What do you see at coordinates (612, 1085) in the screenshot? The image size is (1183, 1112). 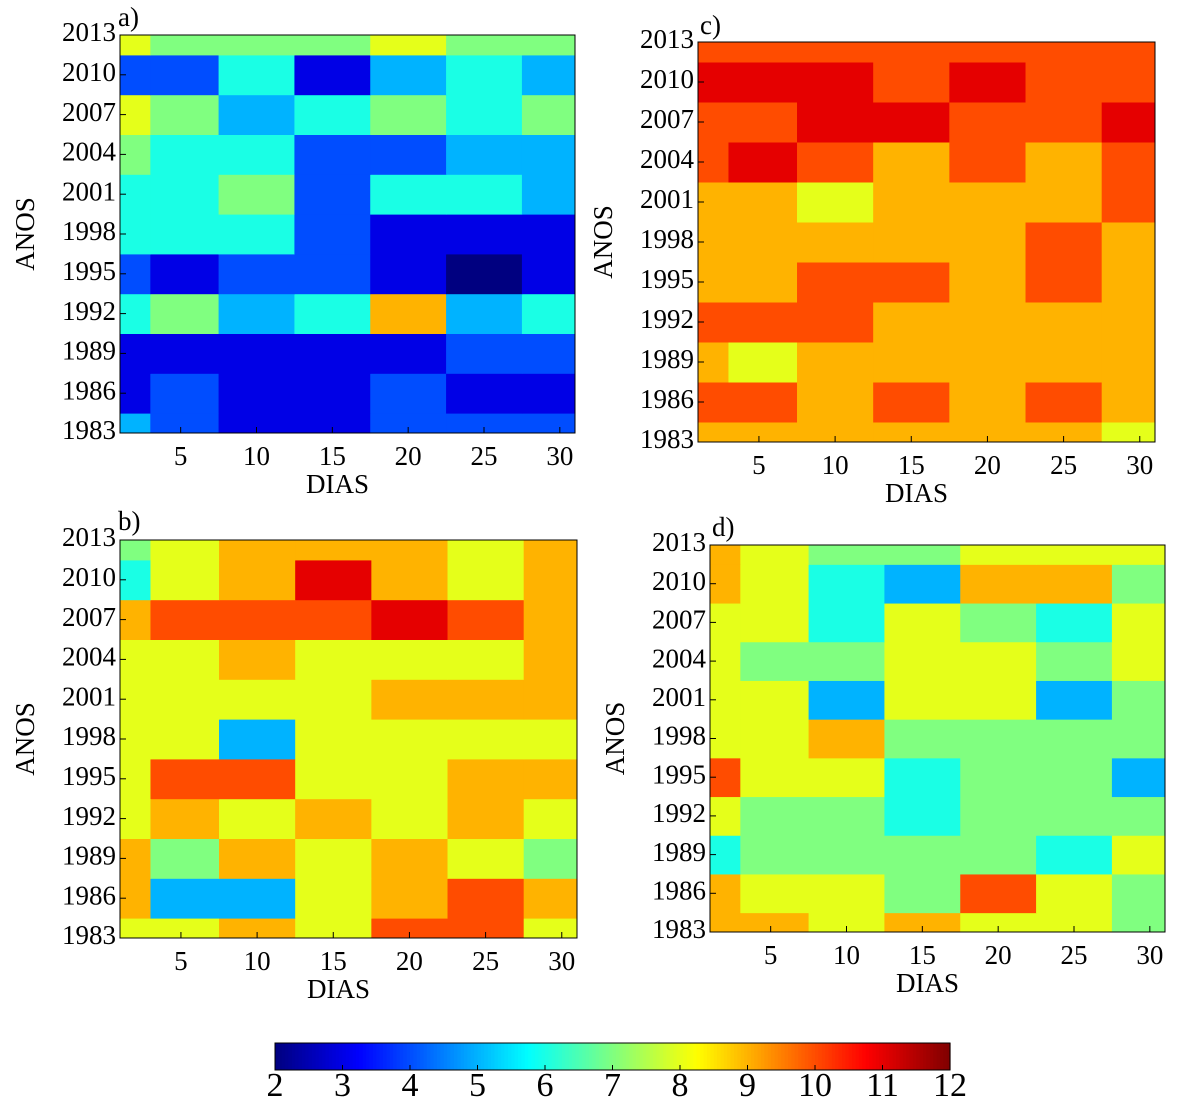 I see `colorbar-tick-label: 7` at bounding box center [612, 1085].